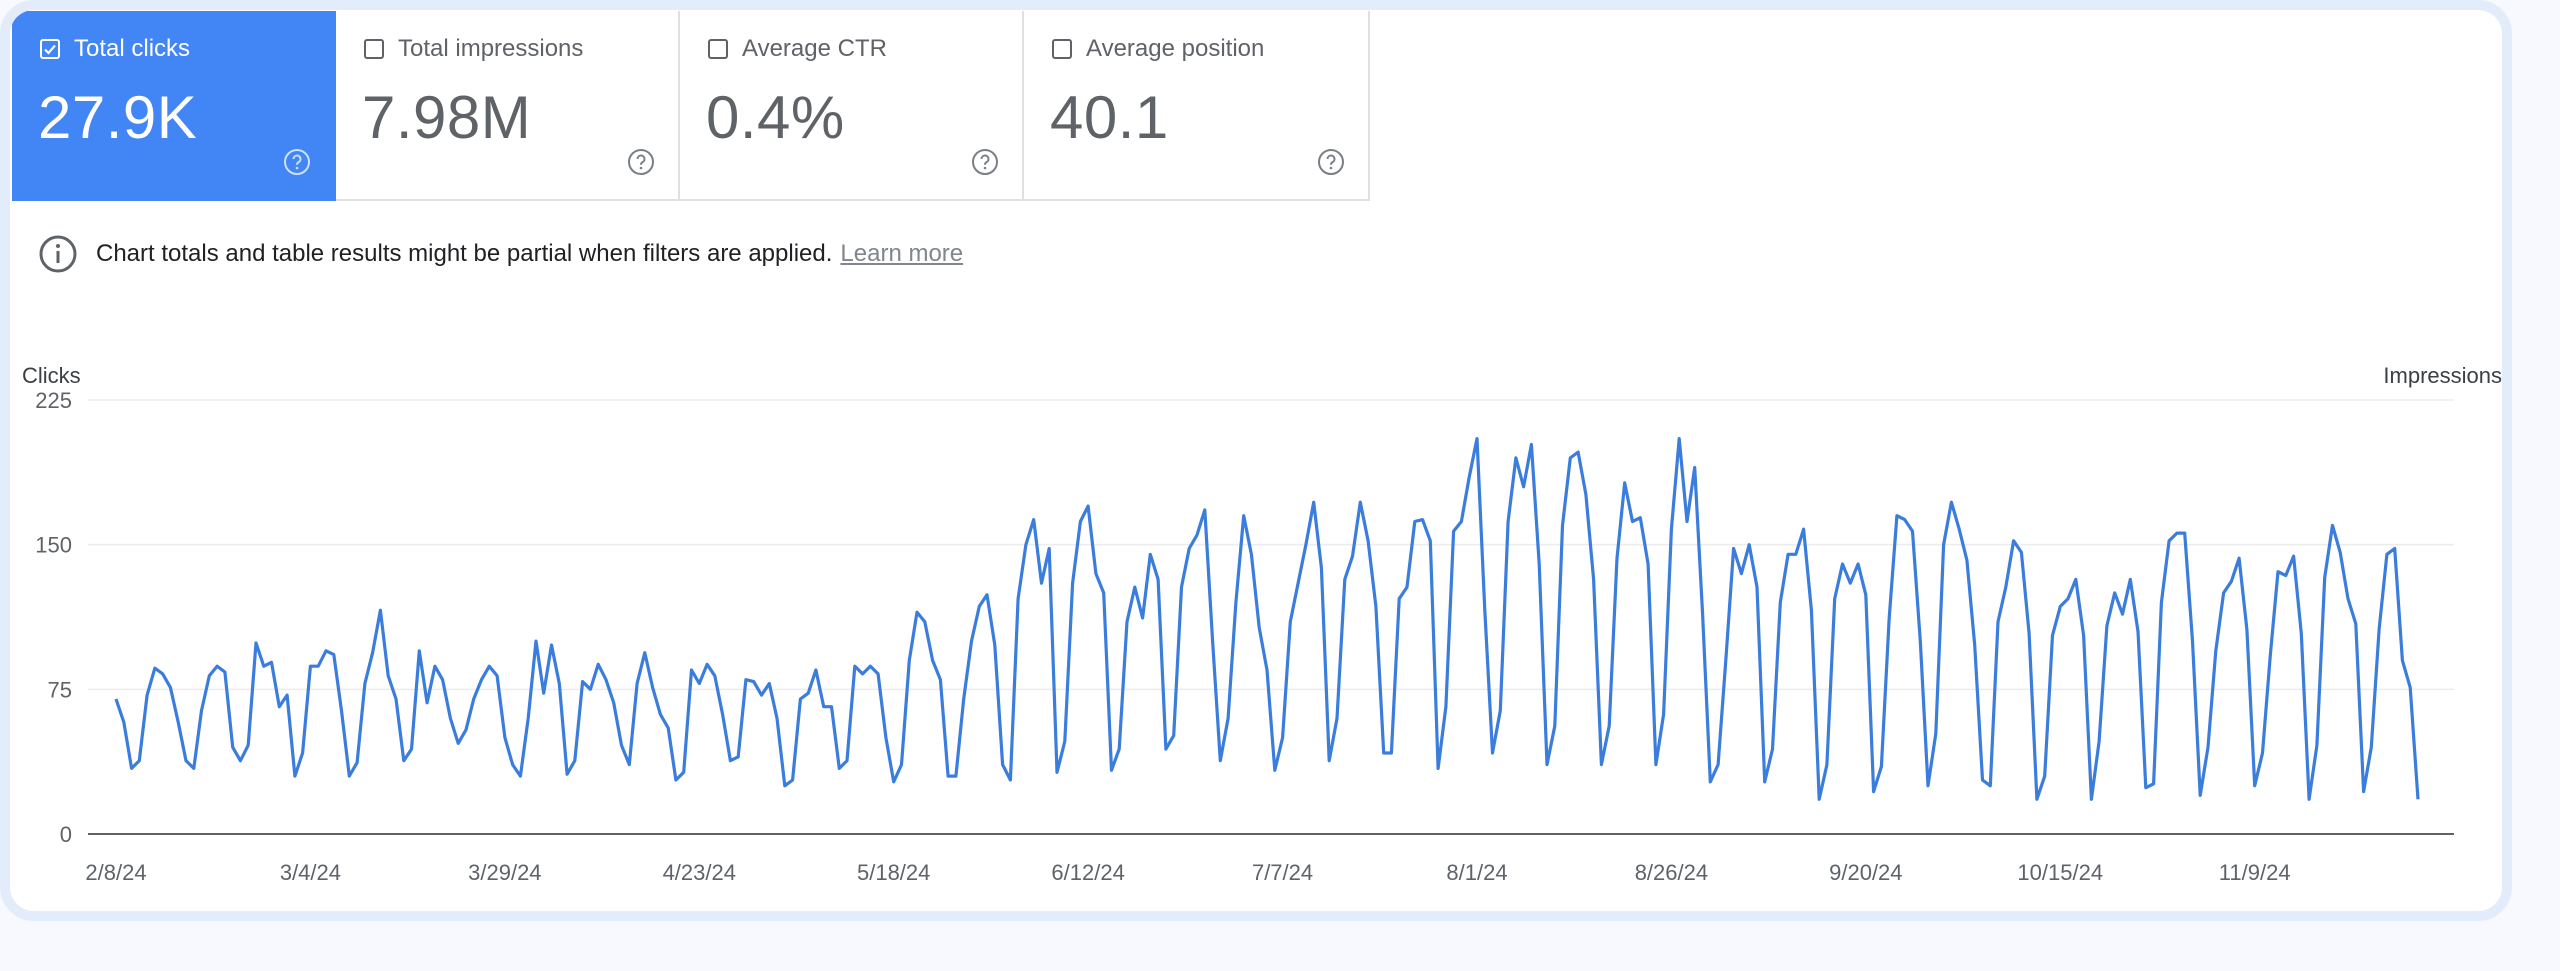 The height and width of the screenshot is (971, 2560). Describe the element at coordinates (1282, 872) in the screenshot. I see `x-tick-label: 7/7/24` at that location.